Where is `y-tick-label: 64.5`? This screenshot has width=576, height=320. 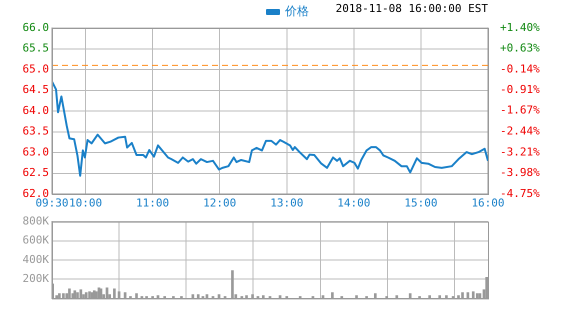
y-tick-label: 64.5 is located at coordinates (35, 89).